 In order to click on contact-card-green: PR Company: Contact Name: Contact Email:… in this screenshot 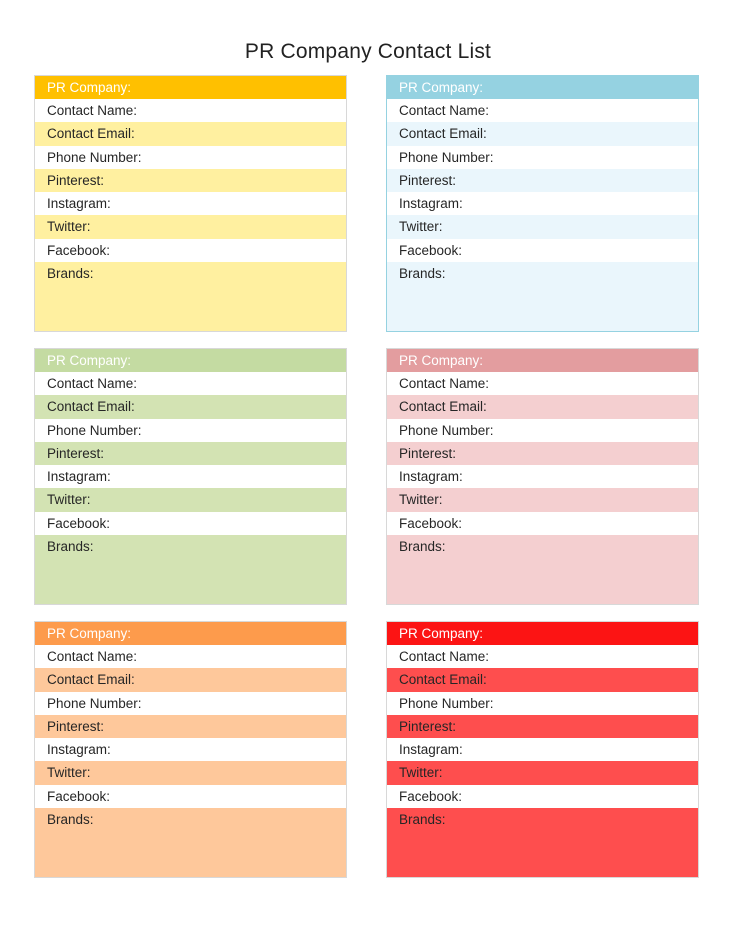, I will do `click(190, 476)`.